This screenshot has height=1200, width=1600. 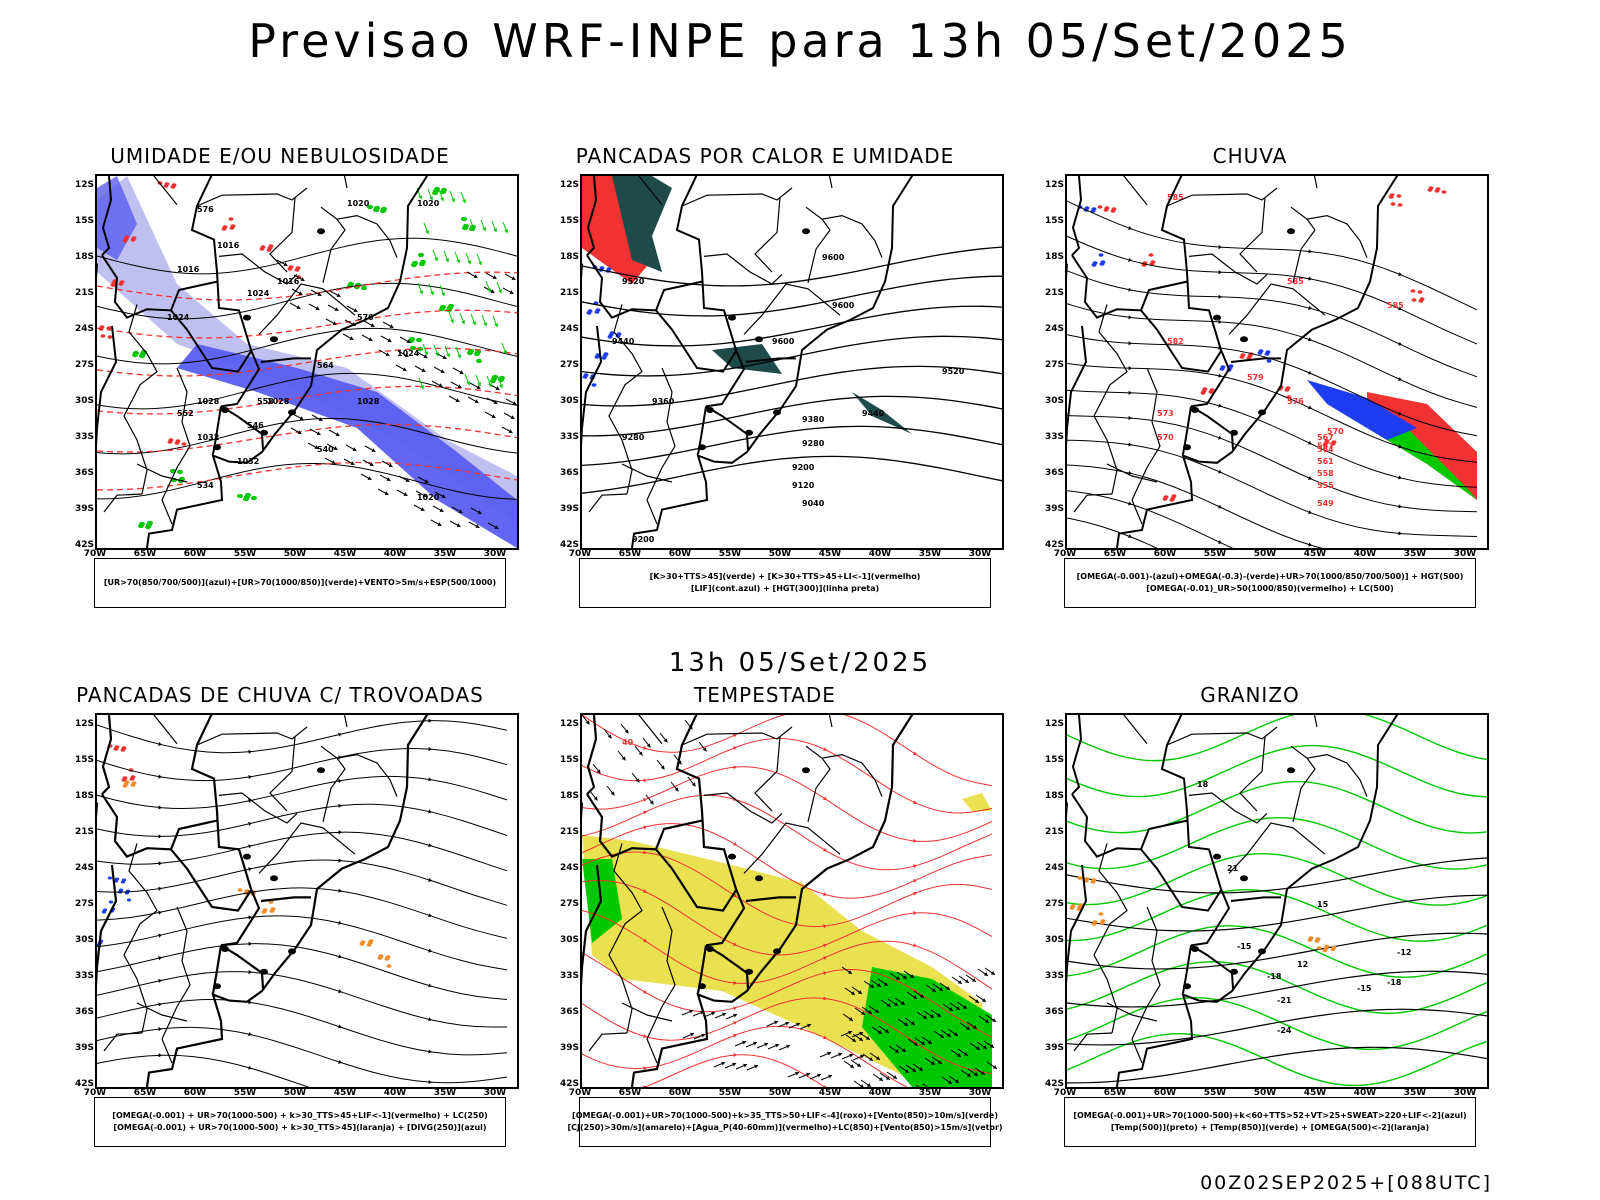 What do you see at coordinates (245, 1093) in the screenshot?
I see `longitude-label: 55W` at bounding box center [245, 1093].